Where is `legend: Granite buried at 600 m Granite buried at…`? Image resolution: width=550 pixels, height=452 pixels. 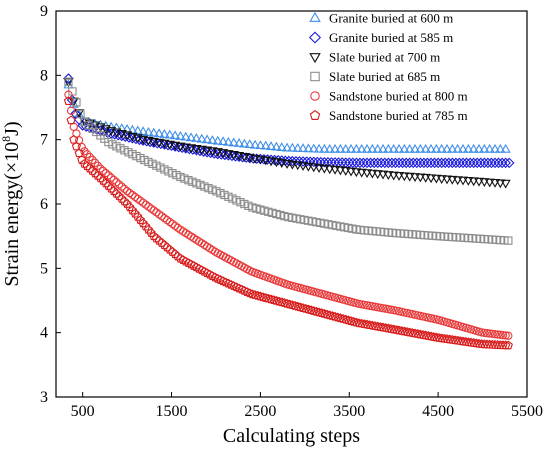 legend: Granite buried at 600 m Granite buried at… is located at coordinates (388, 67).